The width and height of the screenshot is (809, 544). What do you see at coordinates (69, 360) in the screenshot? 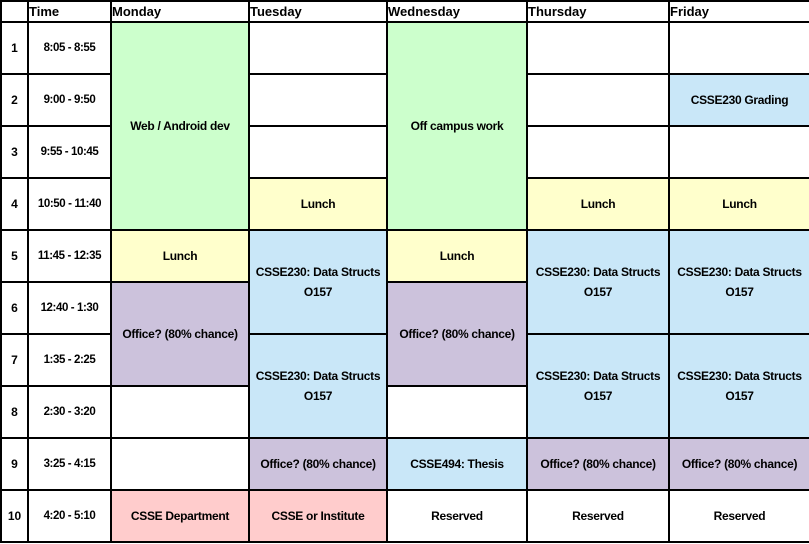
I see `time-cell: 1:35 - 2:25` at bounding box center [69, 360].